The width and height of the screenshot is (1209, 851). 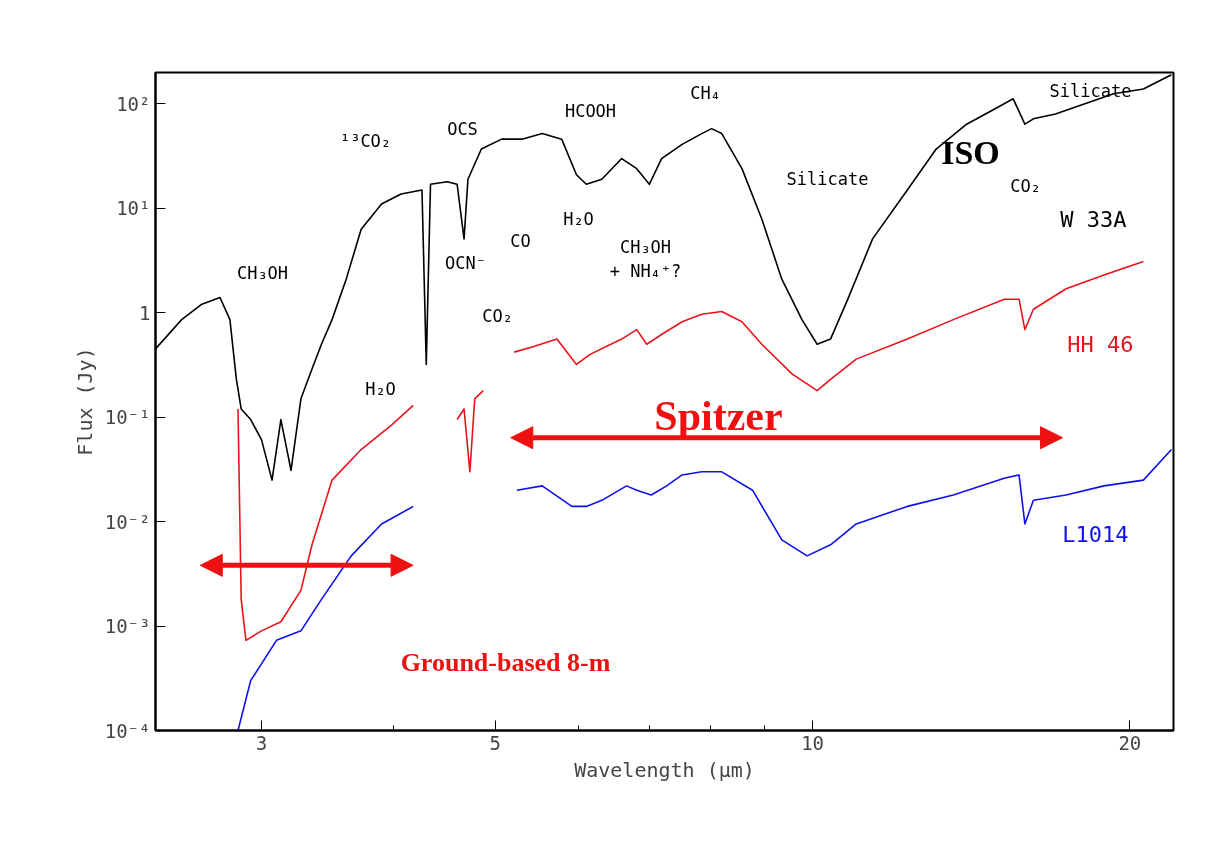 I want to click on x-axis-title: Wavelength (μm), so click(x=664, y=769).